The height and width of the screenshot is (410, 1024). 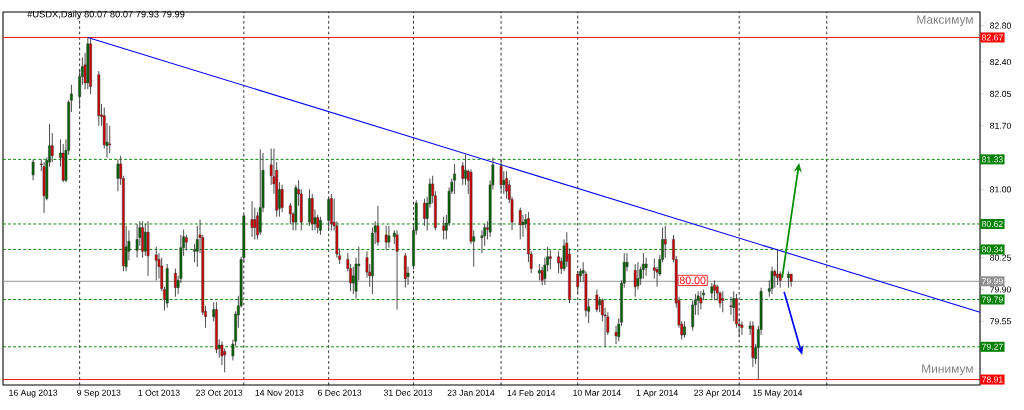 I want to click on annotation: Минимум, so click(x=947, y=370).